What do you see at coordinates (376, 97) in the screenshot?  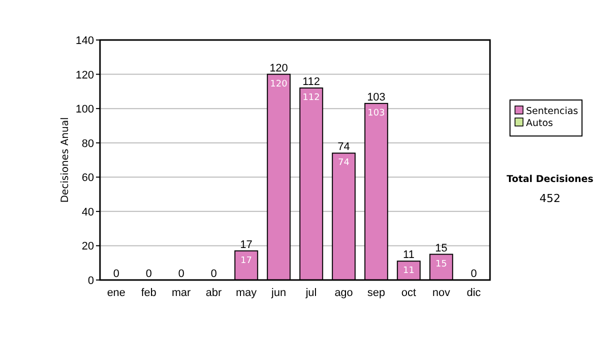 I see `total-label: 103` at bounding box center [376, 97].